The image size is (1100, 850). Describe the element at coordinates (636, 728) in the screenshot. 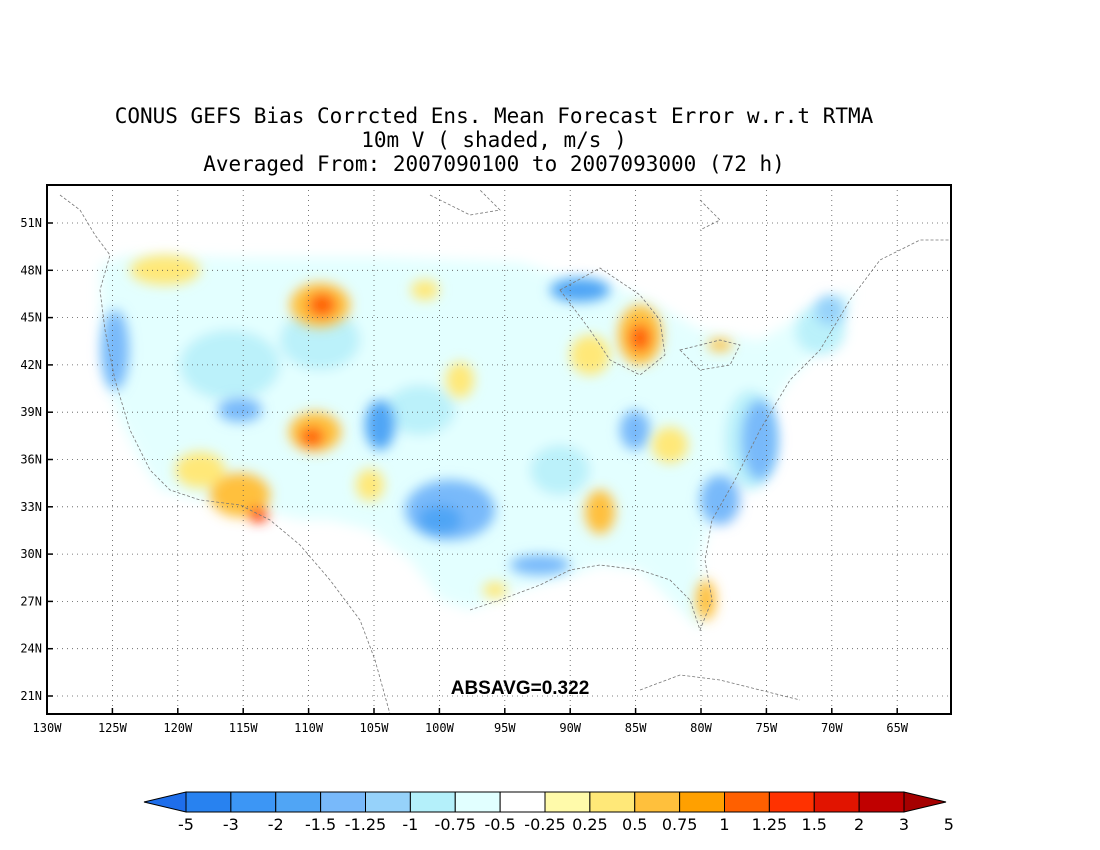

I see `lon-tick-label: 85W` at that location.